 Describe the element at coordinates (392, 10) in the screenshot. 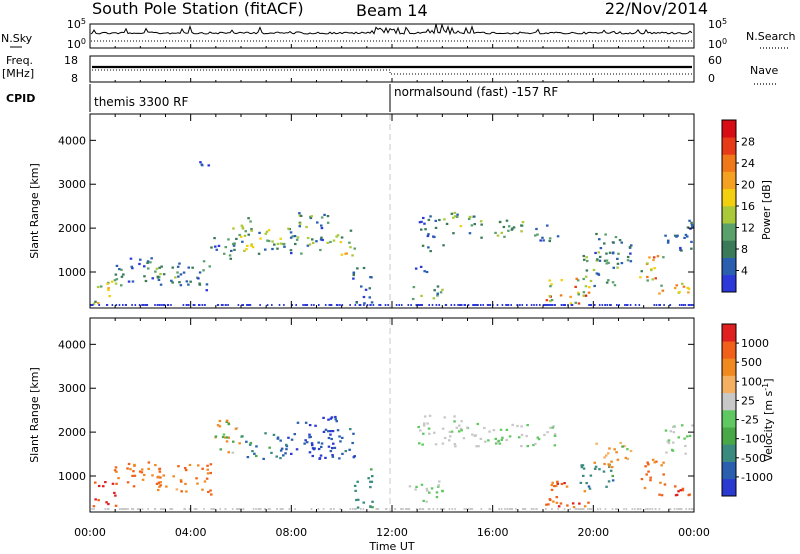

I see `beam-title: Beam 14` at that location.